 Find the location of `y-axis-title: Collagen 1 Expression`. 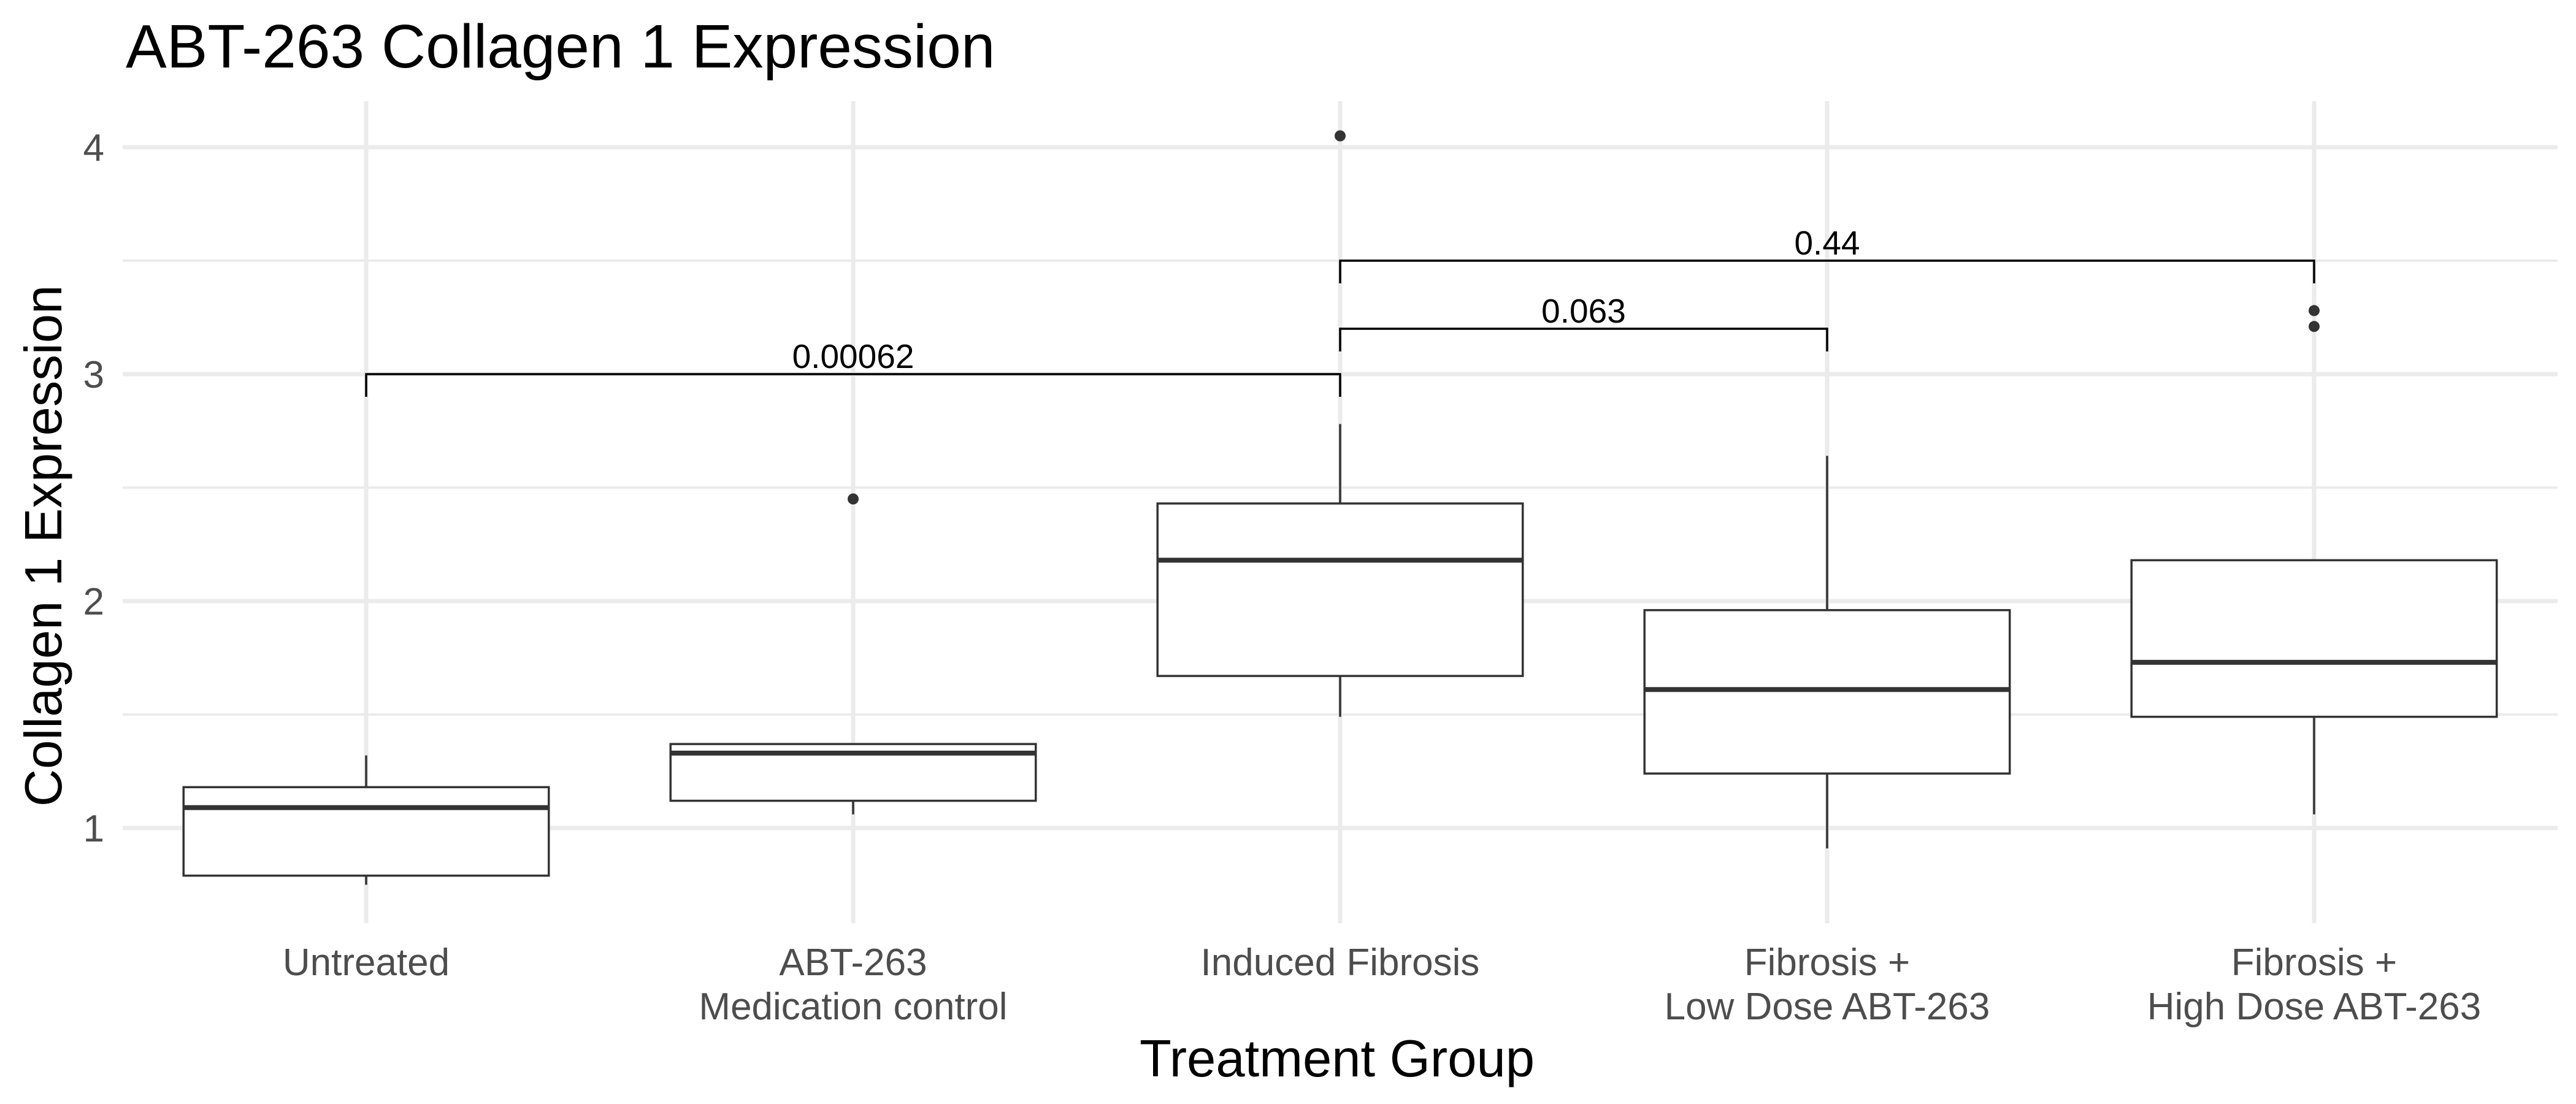

y-axis-title: Collagen 1 Expression is located at coordinates (44, 546).